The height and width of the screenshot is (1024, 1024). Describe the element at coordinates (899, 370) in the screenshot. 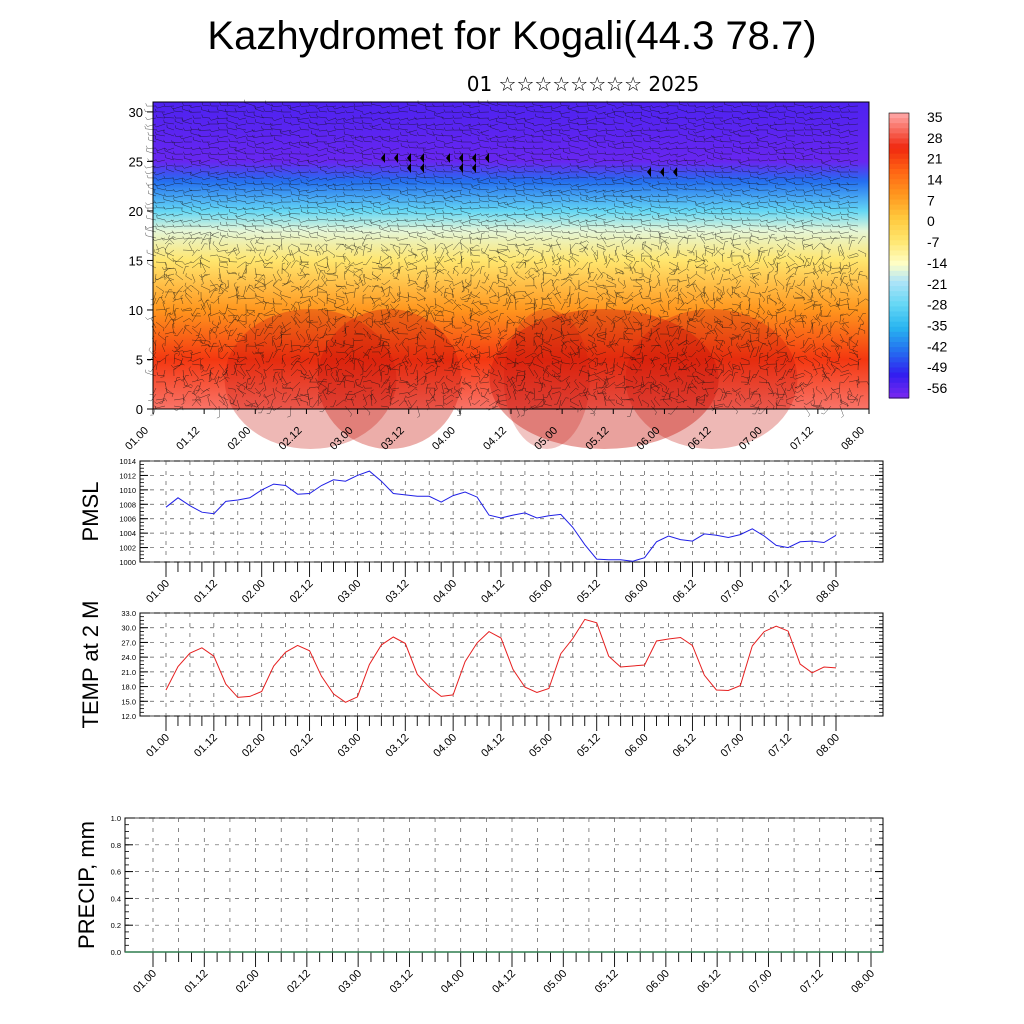

I see `colorbar-band` at that location.